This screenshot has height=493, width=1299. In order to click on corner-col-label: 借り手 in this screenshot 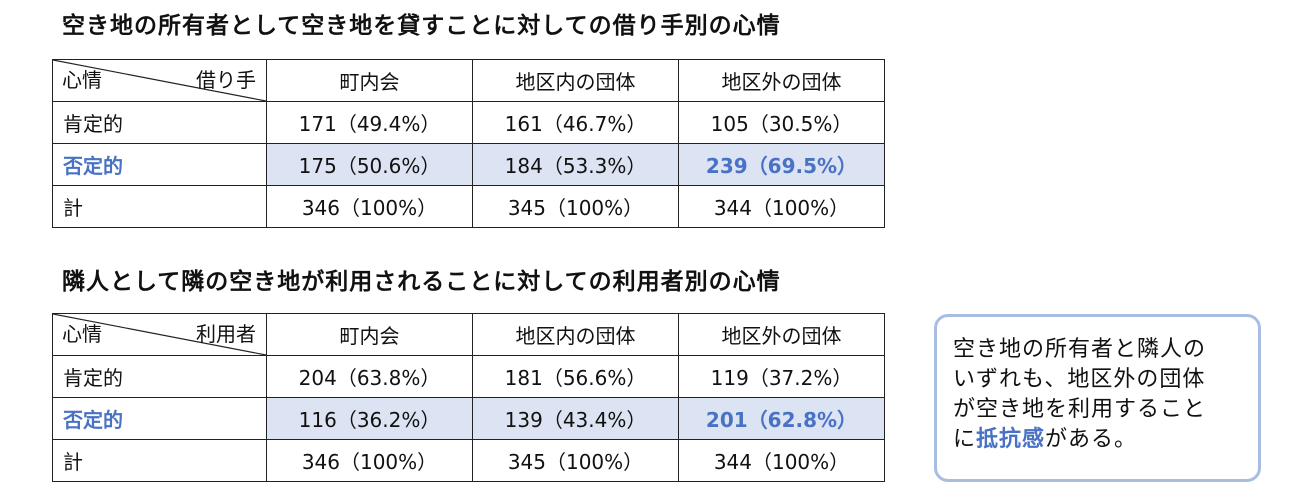, I will do `click(226, 80)`.